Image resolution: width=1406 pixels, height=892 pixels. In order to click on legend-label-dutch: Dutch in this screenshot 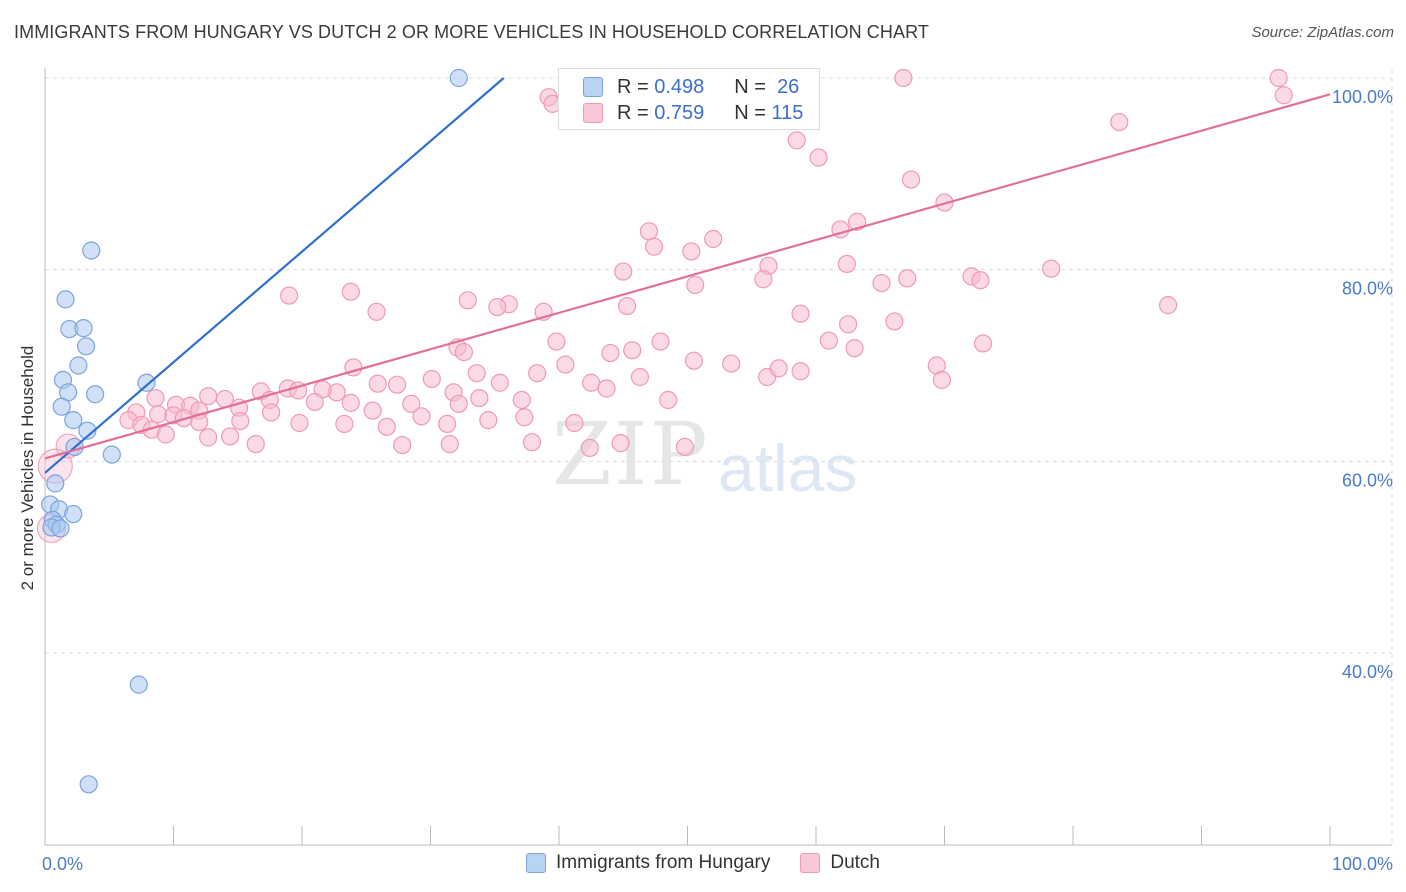, I will do `click(855, 862)`.